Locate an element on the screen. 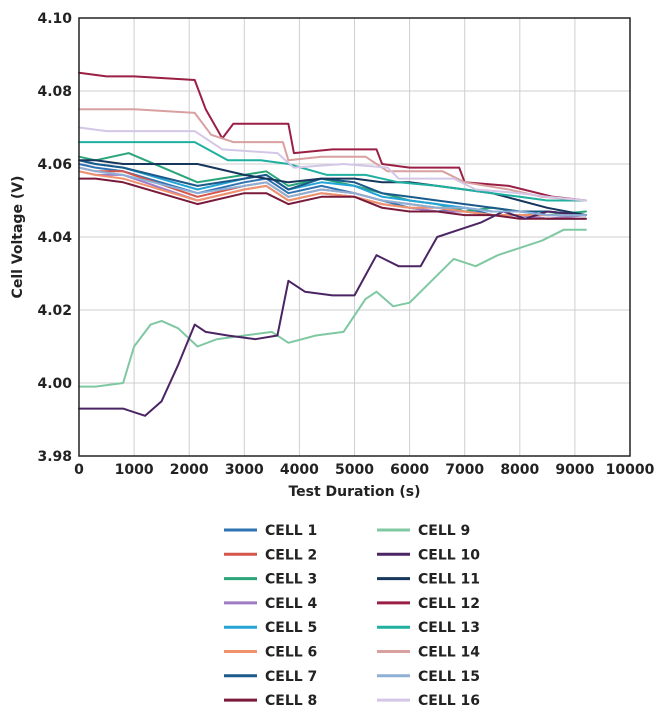 This screenshot has width=666, height=718. y-tick-label: 4.10 is located at coordinates (54, 19).